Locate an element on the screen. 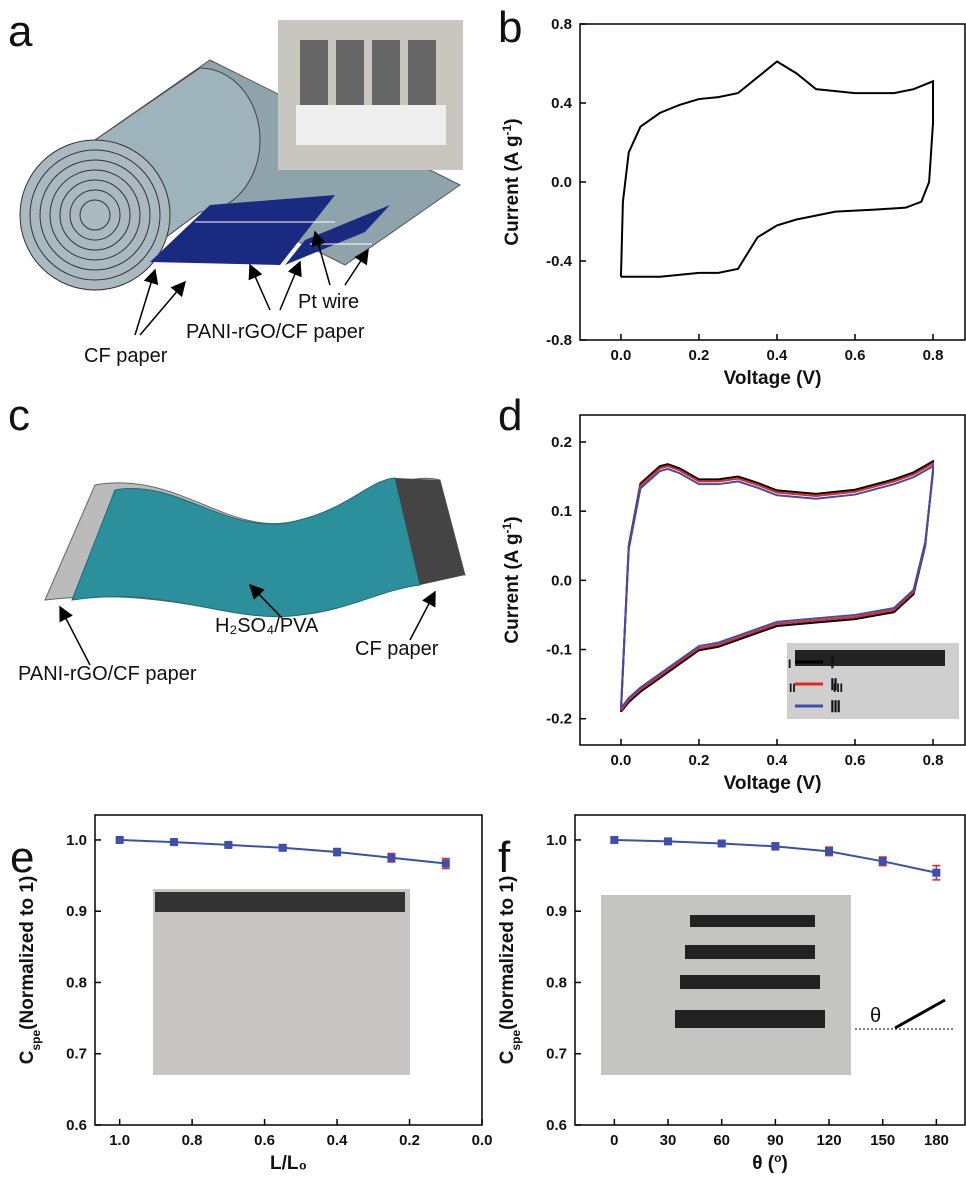 This screenshot has height=1178, width=966. electrolyte is located at coordinates (246, 547).